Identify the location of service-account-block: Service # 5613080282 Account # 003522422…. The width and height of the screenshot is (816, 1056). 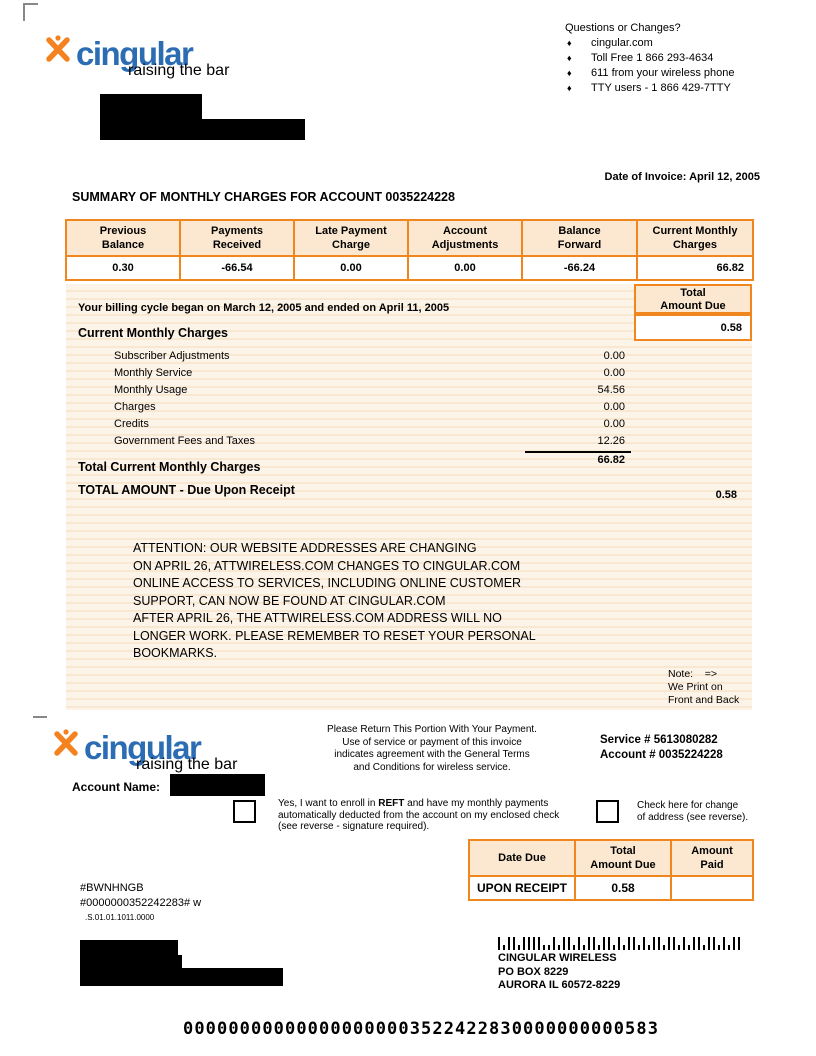
(661, 748).